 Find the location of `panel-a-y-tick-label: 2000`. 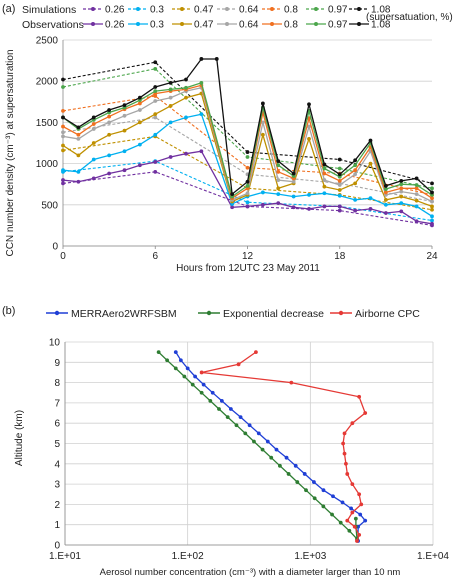

panel-a-y-tick-label: 2000 is located at coordinates (47, 82).